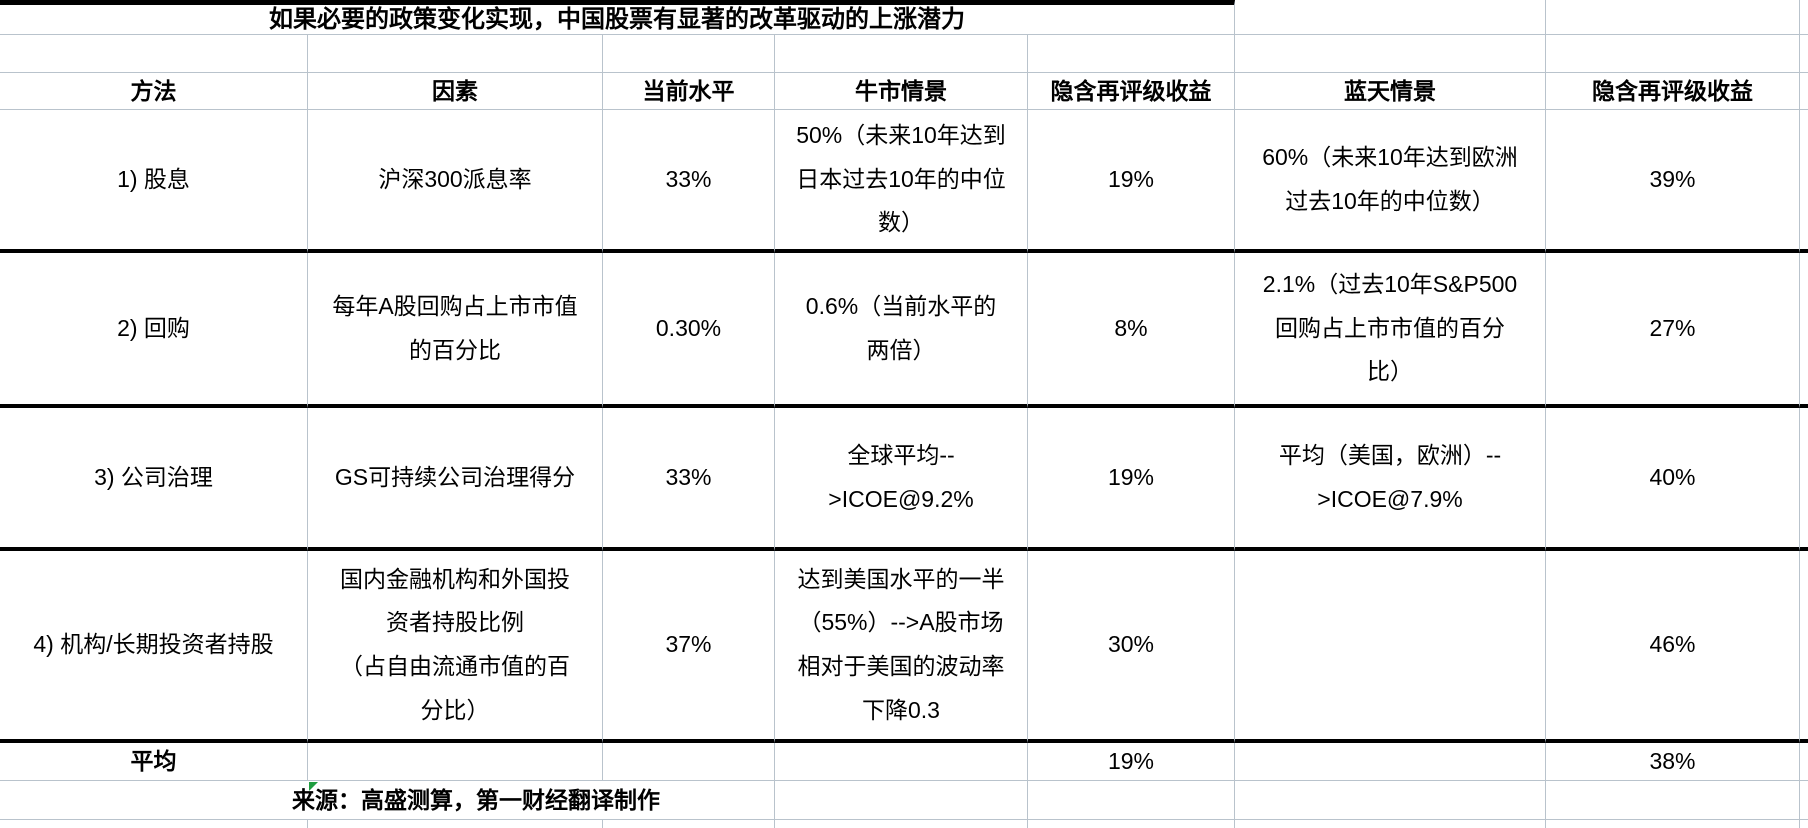 Image resolution: width=1808 pixels, height=828 pixels. Describe the element at coordinates (1390, 181) in the screenshot. I see `cell-bluesky-dividends: 60%（未来10年达到欧洲 过去10年的中位数）` at that location.